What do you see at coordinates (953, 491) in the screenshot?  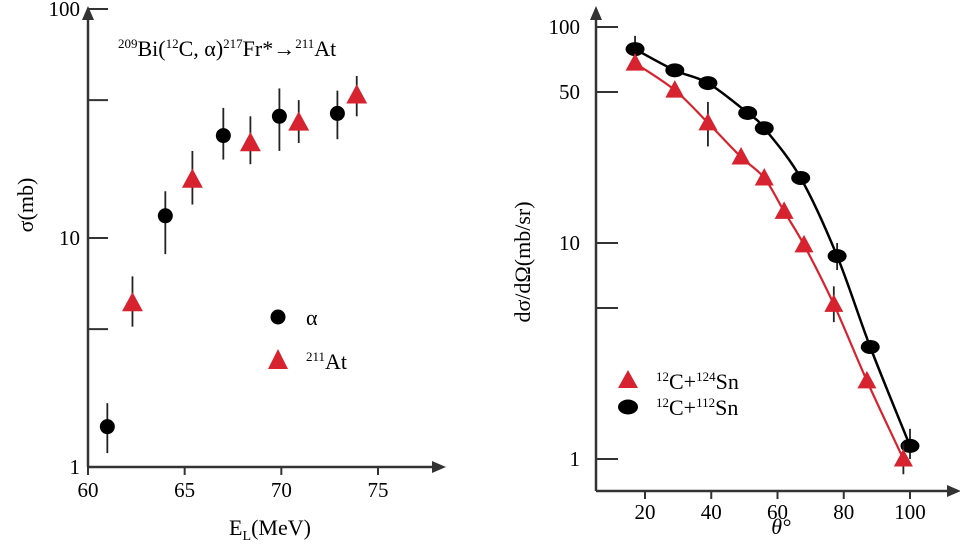 I see `right-x-axis-arrow` at bounding box center [953, 491].